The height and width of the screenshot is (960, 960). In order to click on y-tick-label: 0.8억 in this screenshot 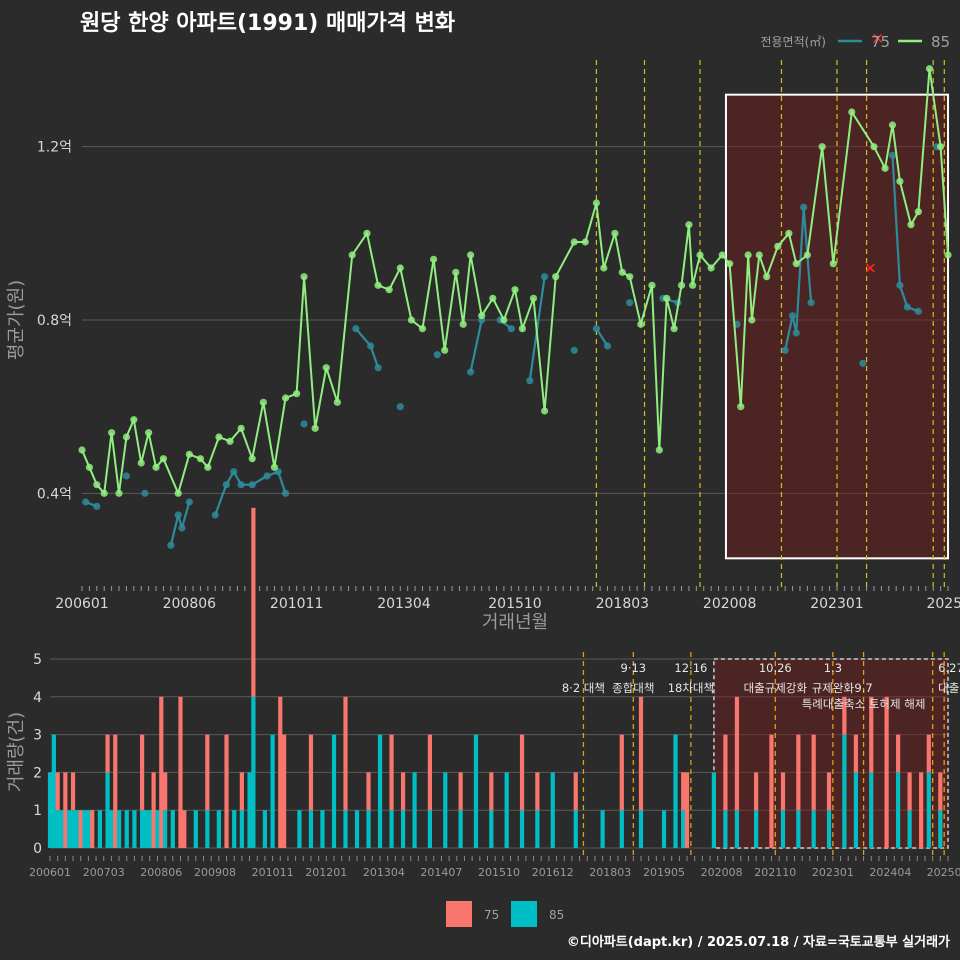, I will do `click(54, 321)`.